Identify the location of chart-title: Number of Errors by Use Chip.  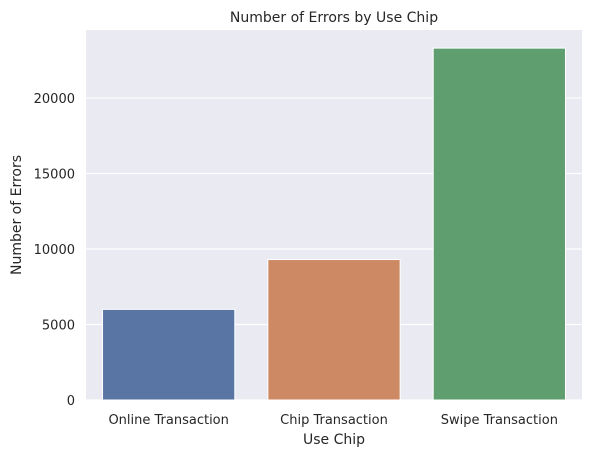
(334, 18).